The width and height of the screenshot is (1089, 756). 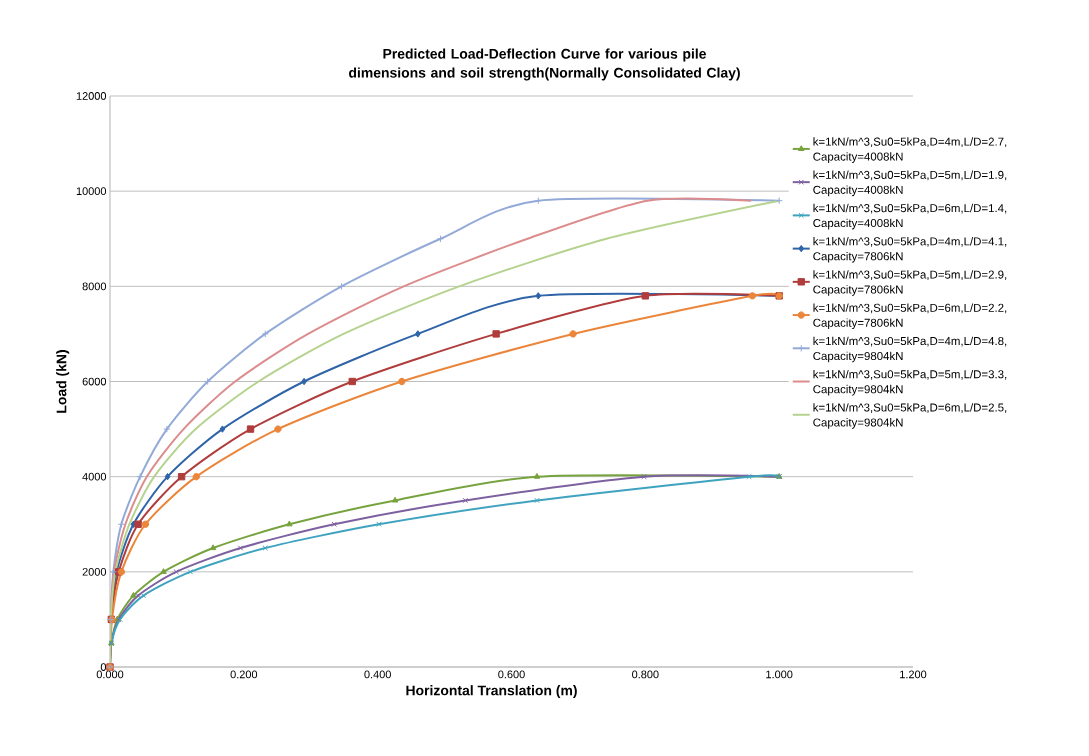 What do you see at coordinates (377, 674) in the screenshot?
I see `x-tick-label: 0.400` at bounding box center [377, 674].